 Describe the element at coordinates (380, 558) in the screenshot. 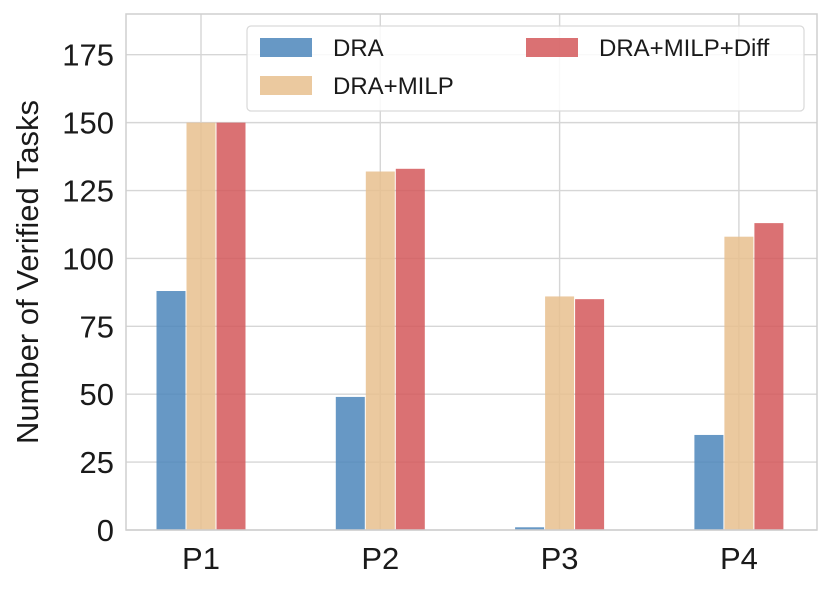

I see `x-tick-label-p2: P2` at that location.